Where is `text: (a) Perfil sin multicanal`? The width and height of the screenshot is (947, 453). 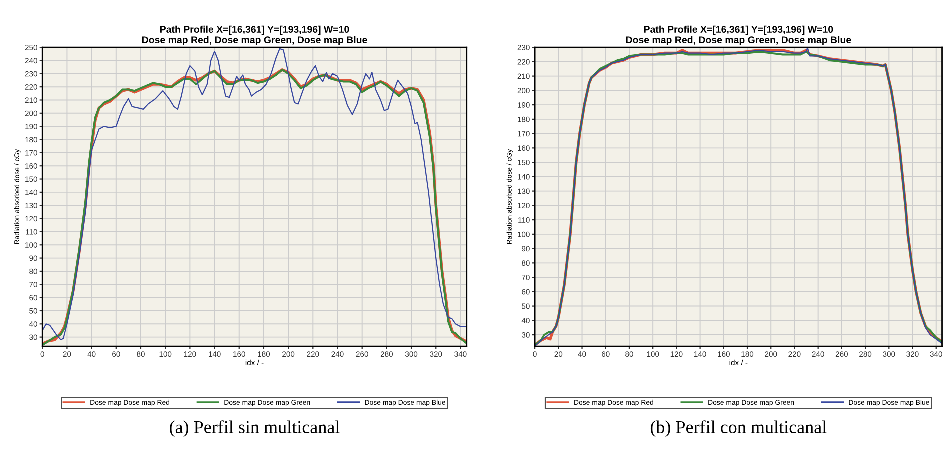 text: (a) Perfil sin multicanal is located at coordinates (255, 429).